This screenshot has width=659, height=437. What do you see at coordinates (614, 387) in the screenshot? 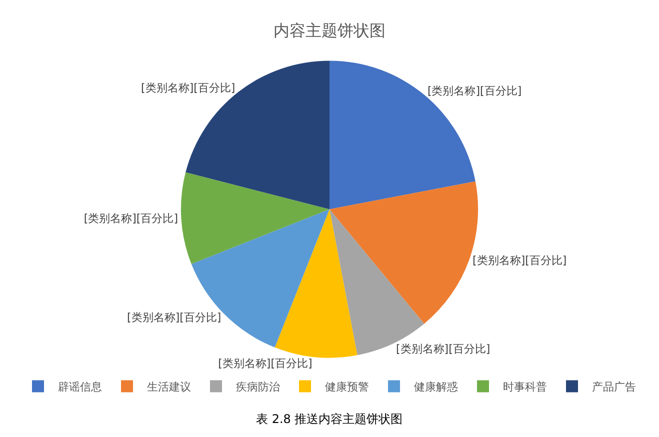
I see `legend-label: 产品广告` at bounding box center [614, 387].